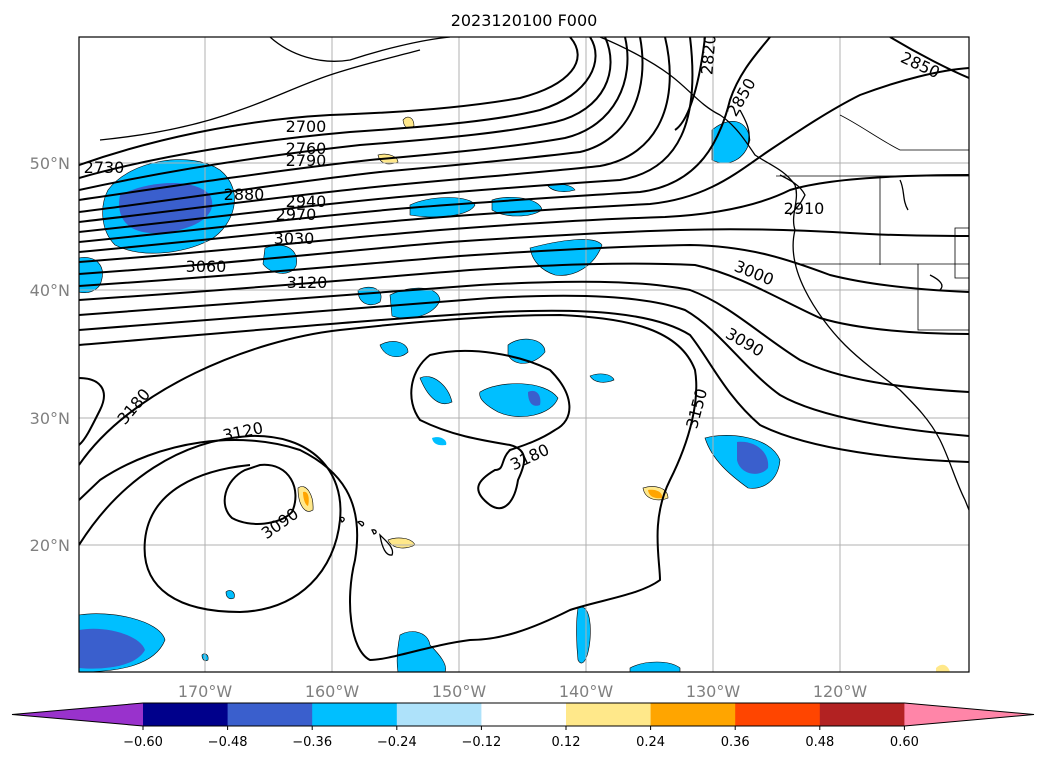 This screenshot has height=765, width=1047. Describe the element at coordinates (50, 354) in the screenshot. I see `latitude-labels: 50°N 40°N 30°N 20°N` at that location.